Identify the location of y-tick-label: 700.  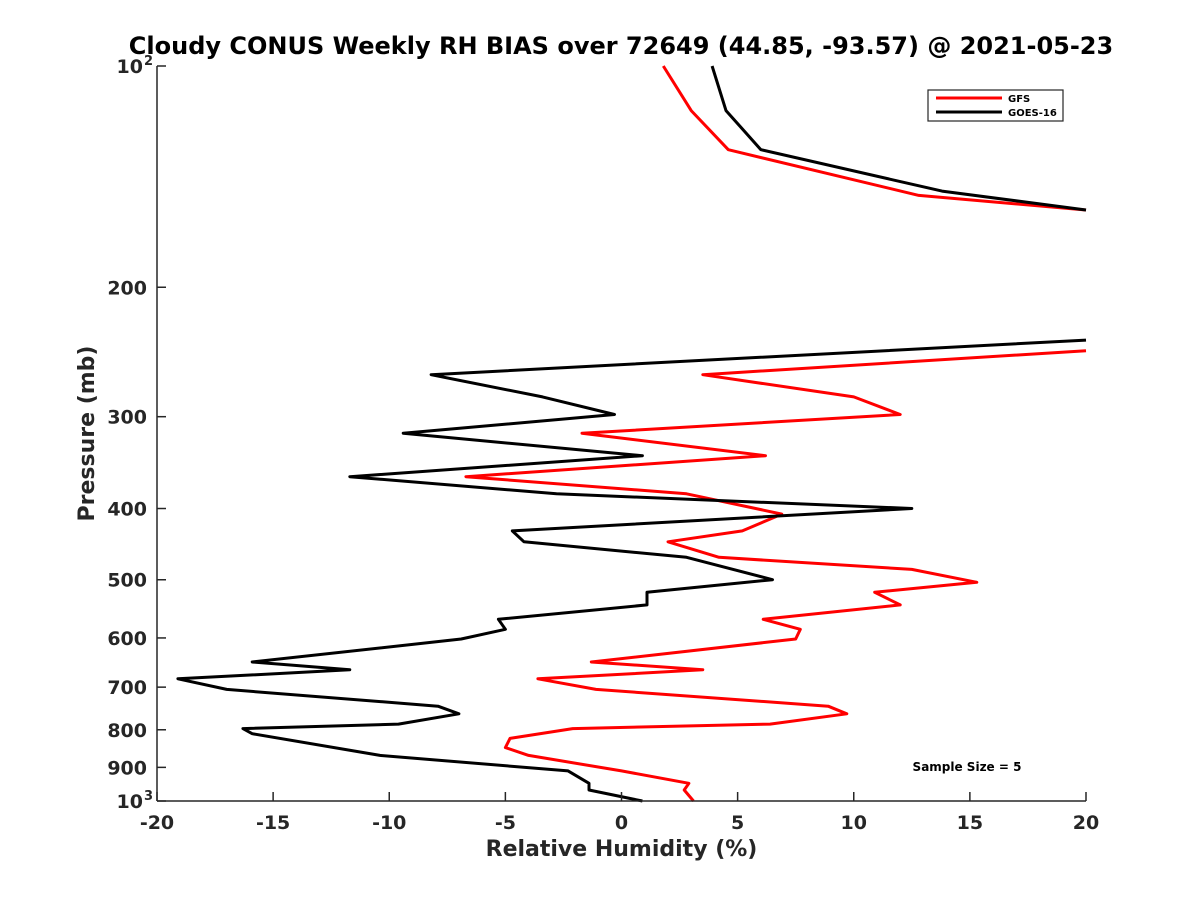
(127, 688).